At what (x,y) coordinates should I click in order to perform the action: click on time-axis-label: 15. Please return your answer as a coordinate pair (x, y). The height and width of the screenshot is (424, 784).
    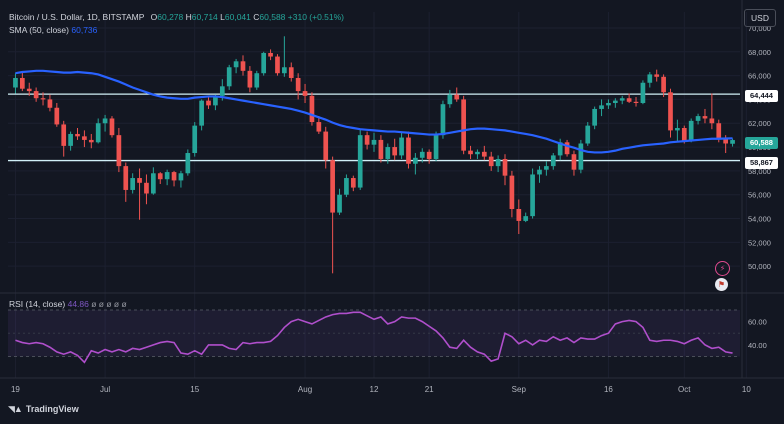
    Looking at the image, I should click on (194, 389).